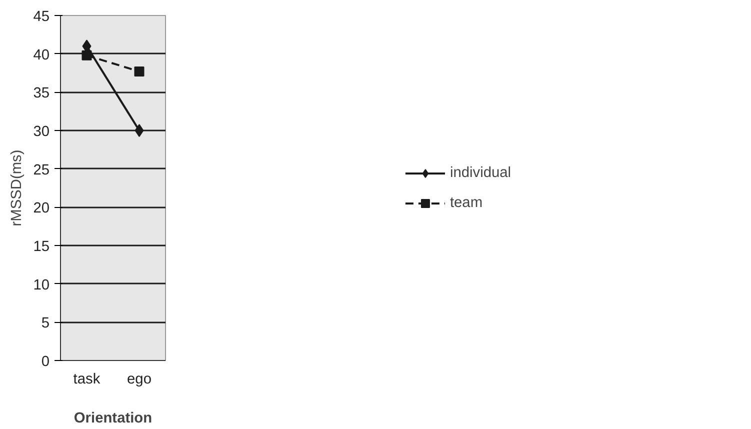 The width and height of the screenshot is (751, 429). Describe the element at coordinates (481, 172) in the screenshot. I see `legend-label: individual` at that location.